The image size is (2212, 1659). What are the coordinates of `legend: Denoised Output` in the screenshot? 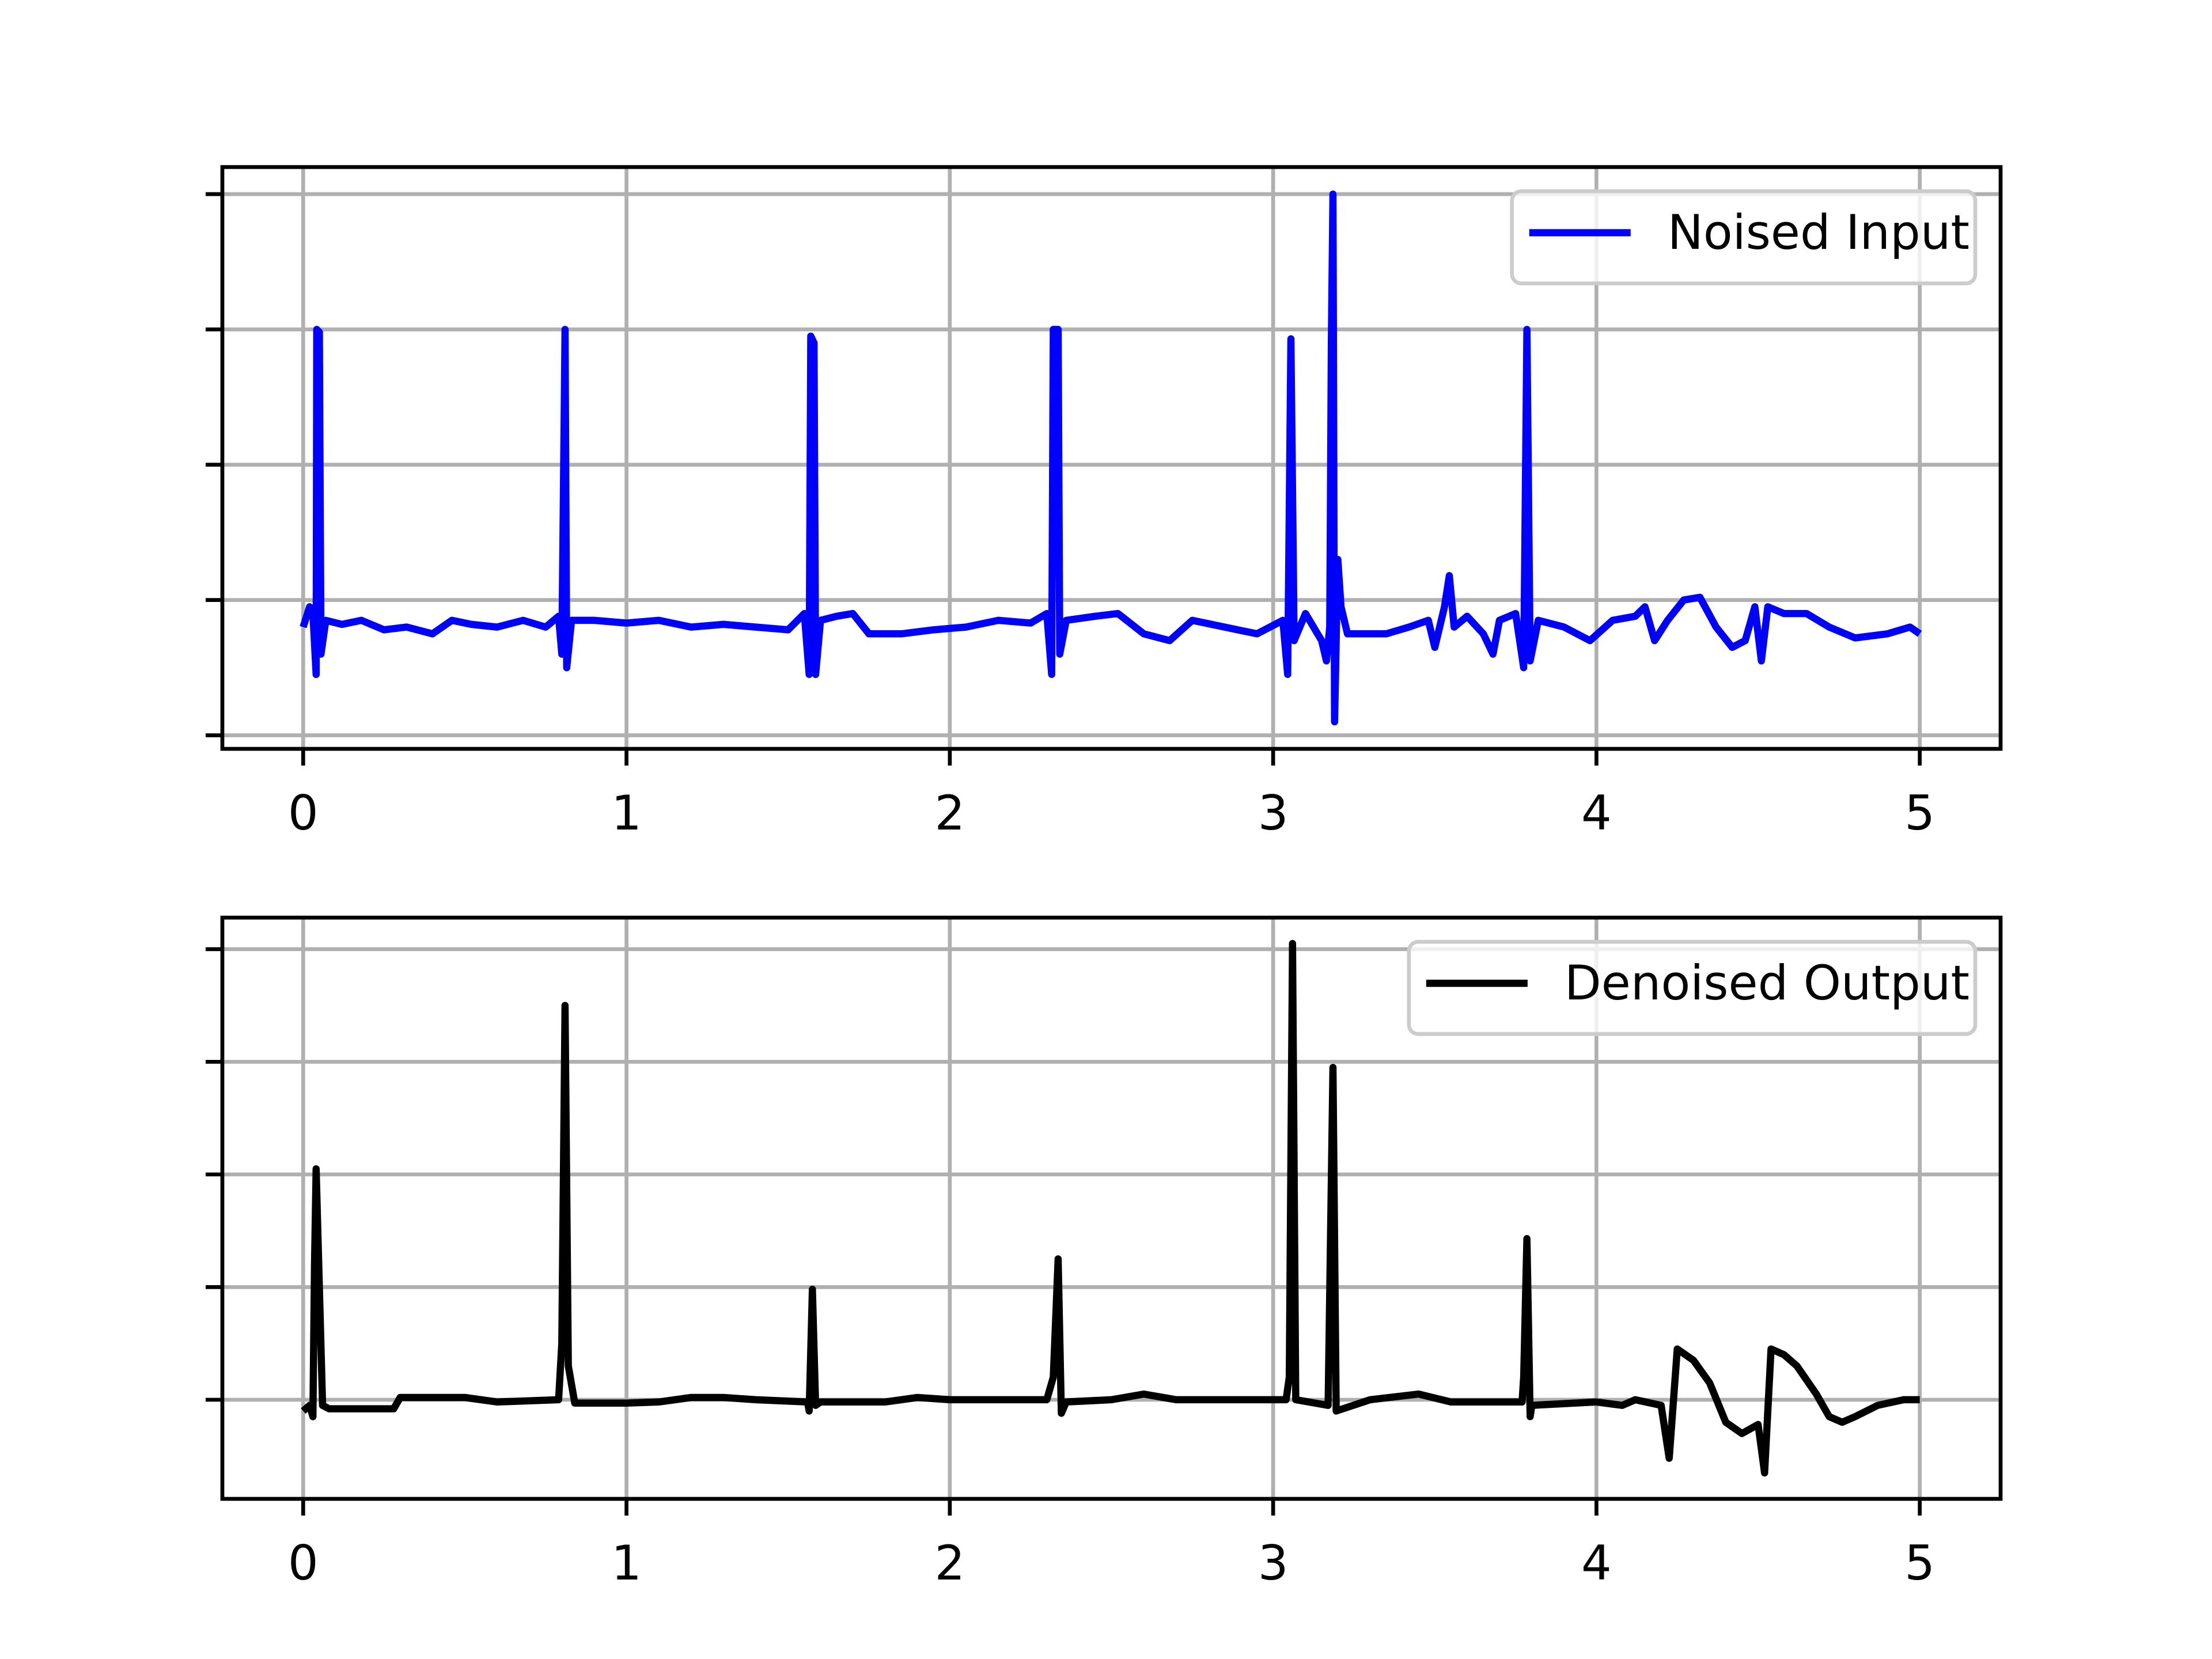 It's located at (1692, 988).